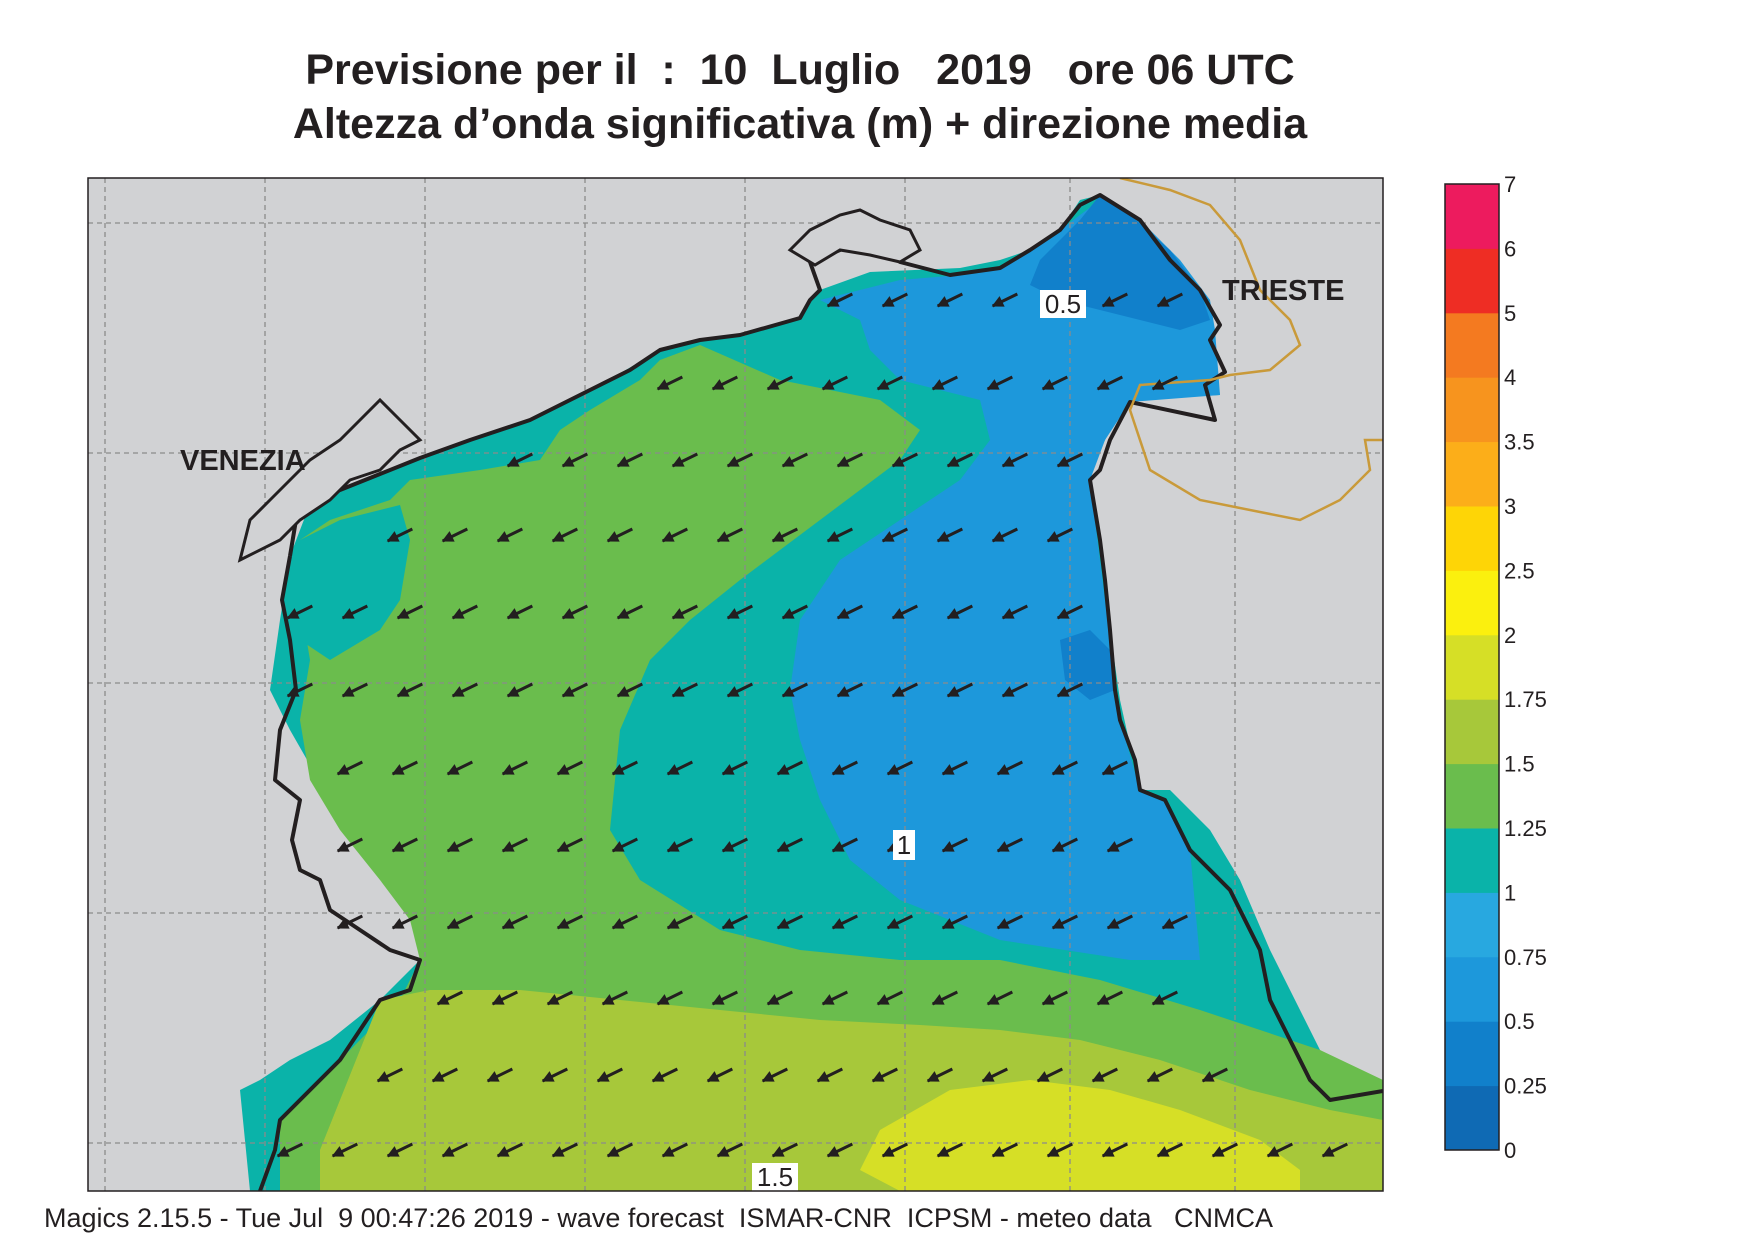 The width and height of the screenshot is (1755, 1242). I want to click on colorbar-tick-label: 1.75, so click(1525, 699).